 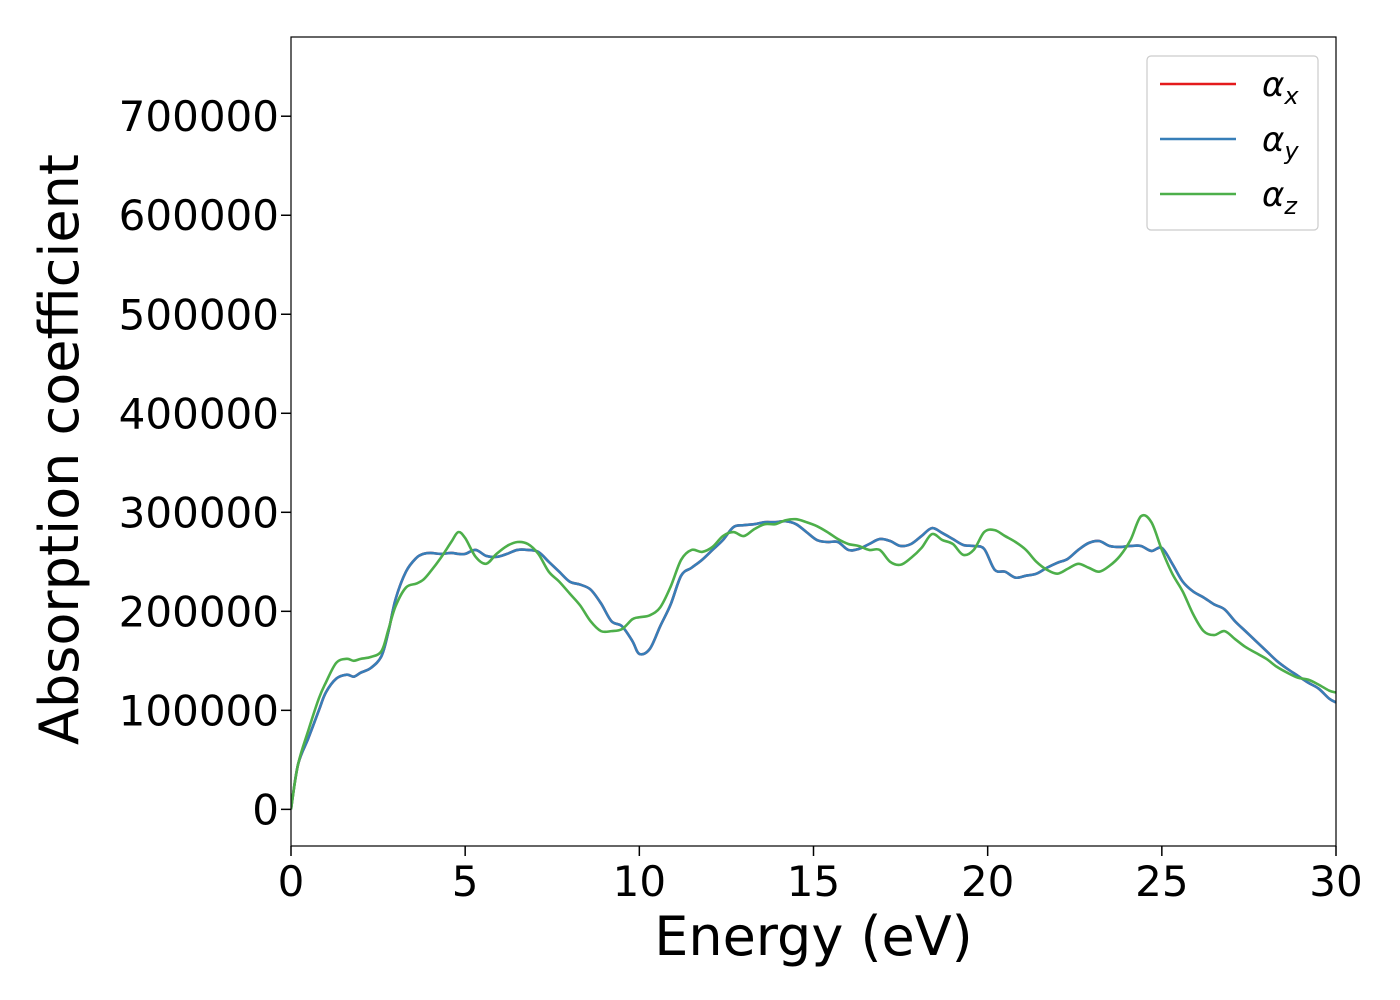 I want to click on legend: αx αy αz, so click(x=1232, y=143).